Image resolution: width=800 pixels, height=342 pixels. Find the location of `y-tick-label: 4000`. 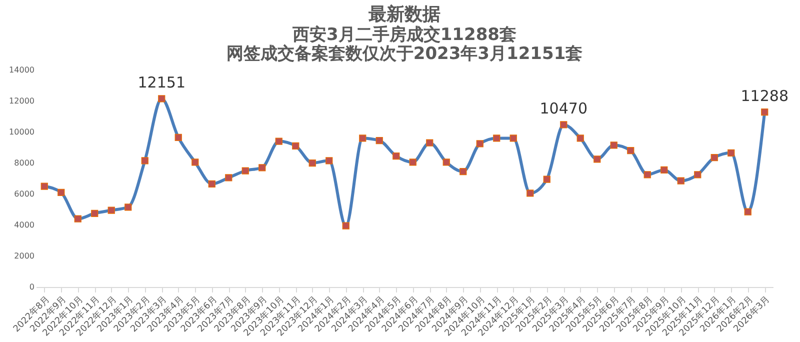

y-tick-label: 4000 is located at coordinates (24, 225).